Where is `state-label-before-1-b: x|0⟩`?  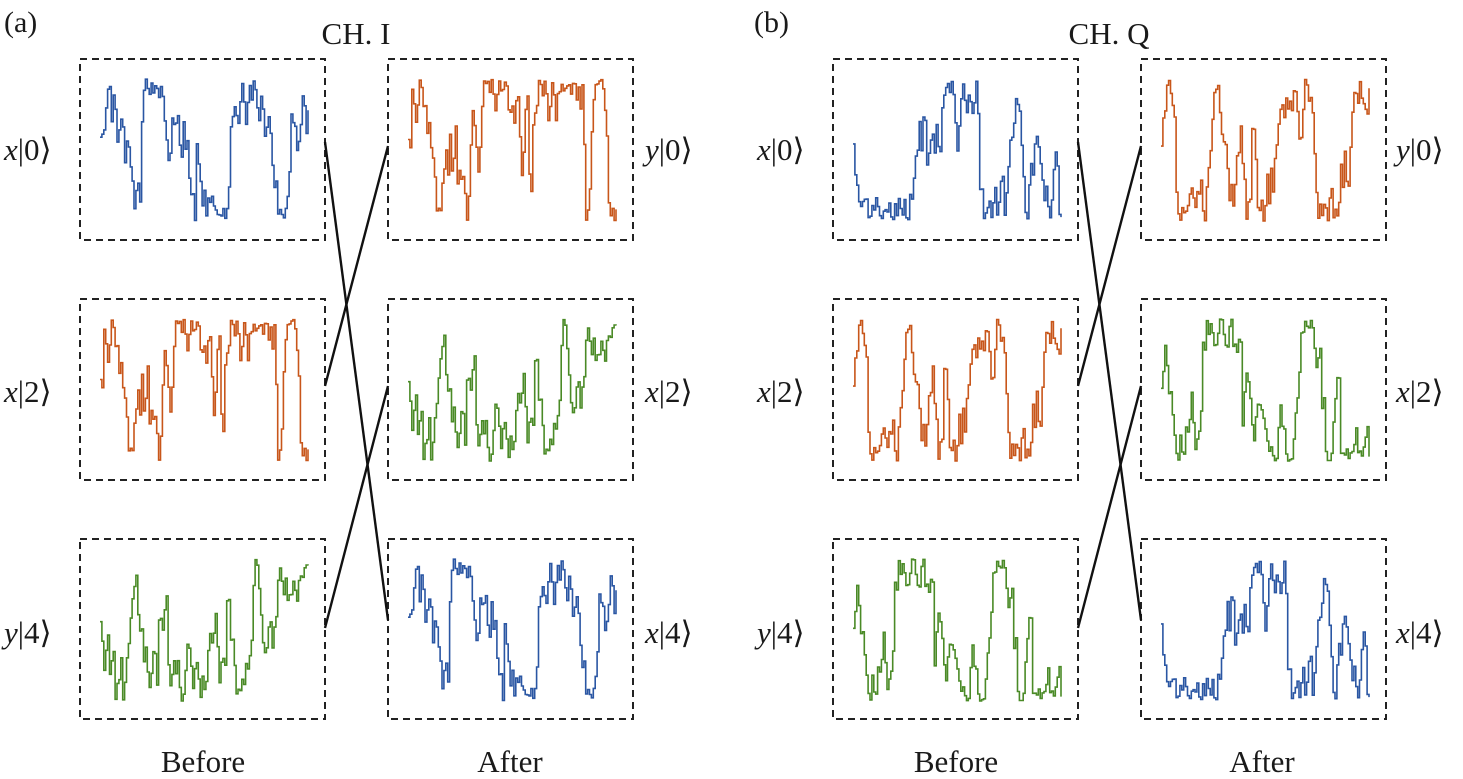 state-label-before-1-b: x|0⟩ is located at coordinates (780, 149).